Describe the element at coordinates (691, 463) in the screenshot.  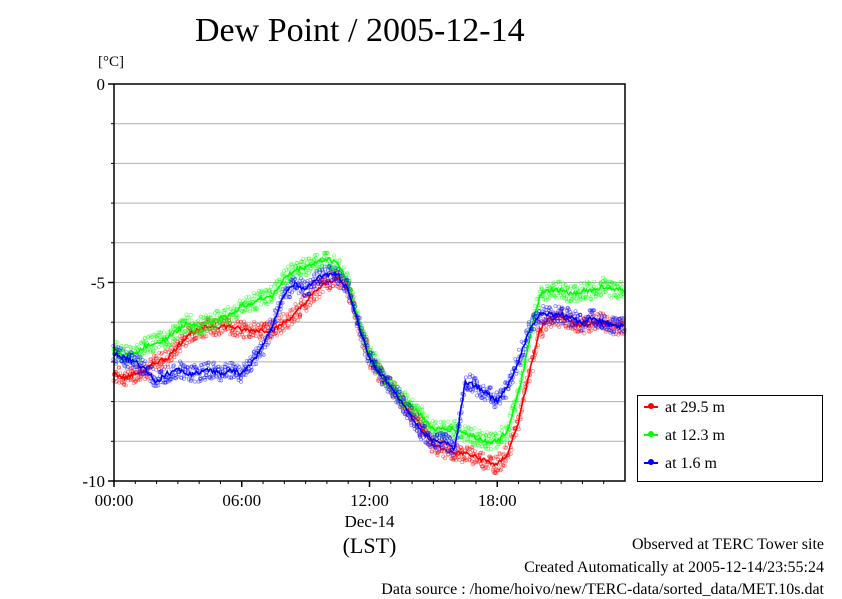
I see `legend-label-1-6m: at 1.6 m` at that location.